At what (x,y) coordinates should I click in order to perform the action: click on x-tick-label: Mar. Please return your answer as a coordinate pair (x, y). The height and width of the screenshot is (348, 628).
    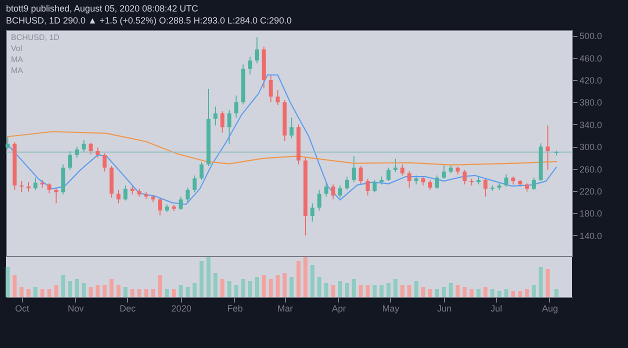
    Looking at the image, I should click on (285, 309).